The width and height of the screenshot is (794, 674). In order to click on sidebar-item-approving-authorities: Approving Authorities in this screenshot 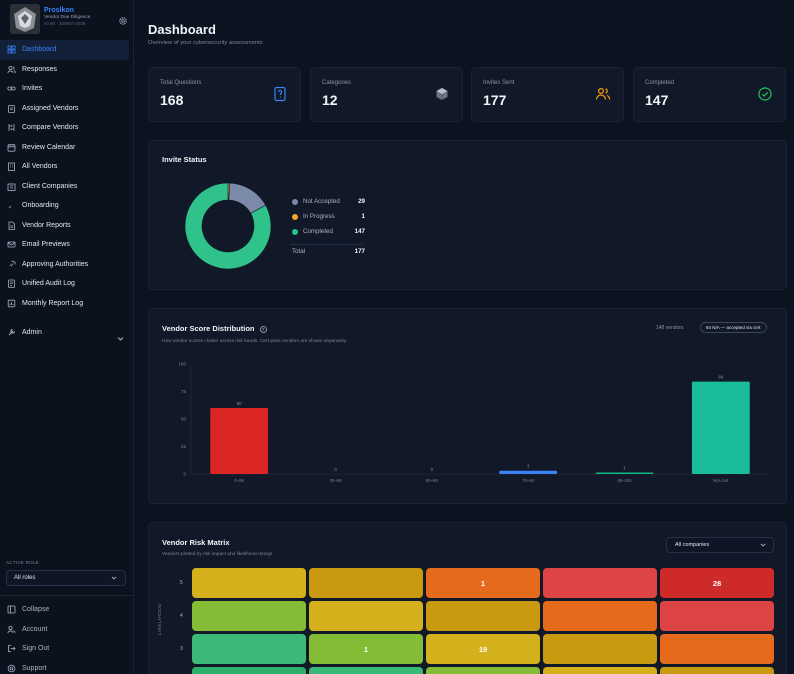, I will do `click(67, 265)`.